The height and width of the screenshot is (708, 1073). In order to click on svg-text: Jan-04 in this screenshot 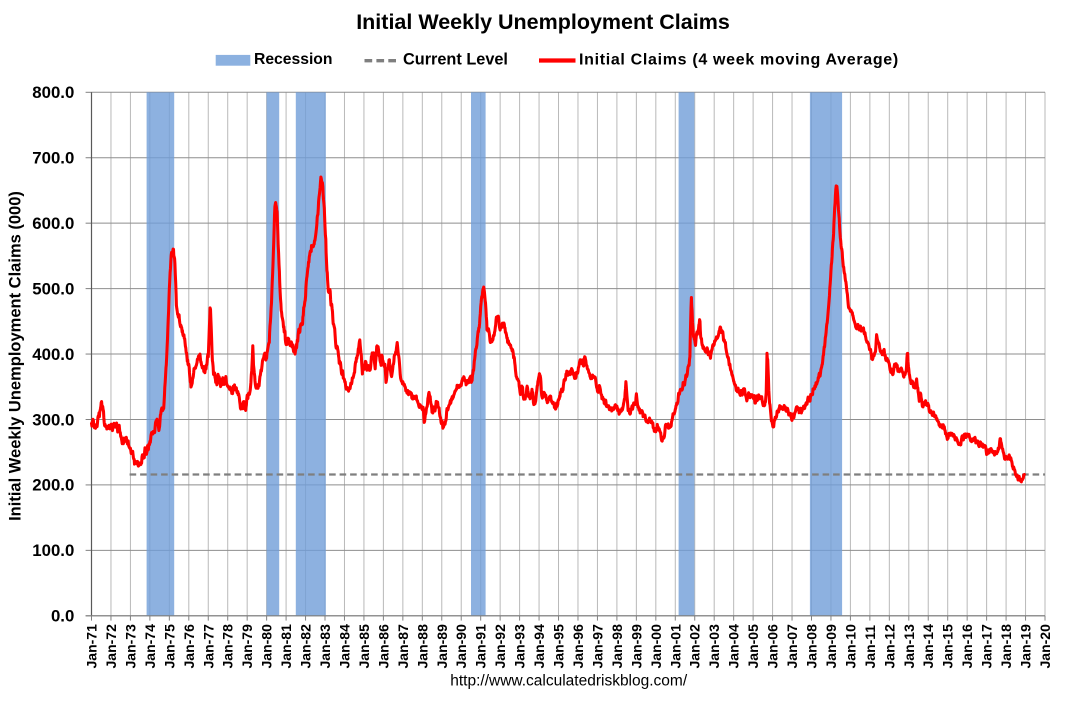, I will do `click(734, 646)`.